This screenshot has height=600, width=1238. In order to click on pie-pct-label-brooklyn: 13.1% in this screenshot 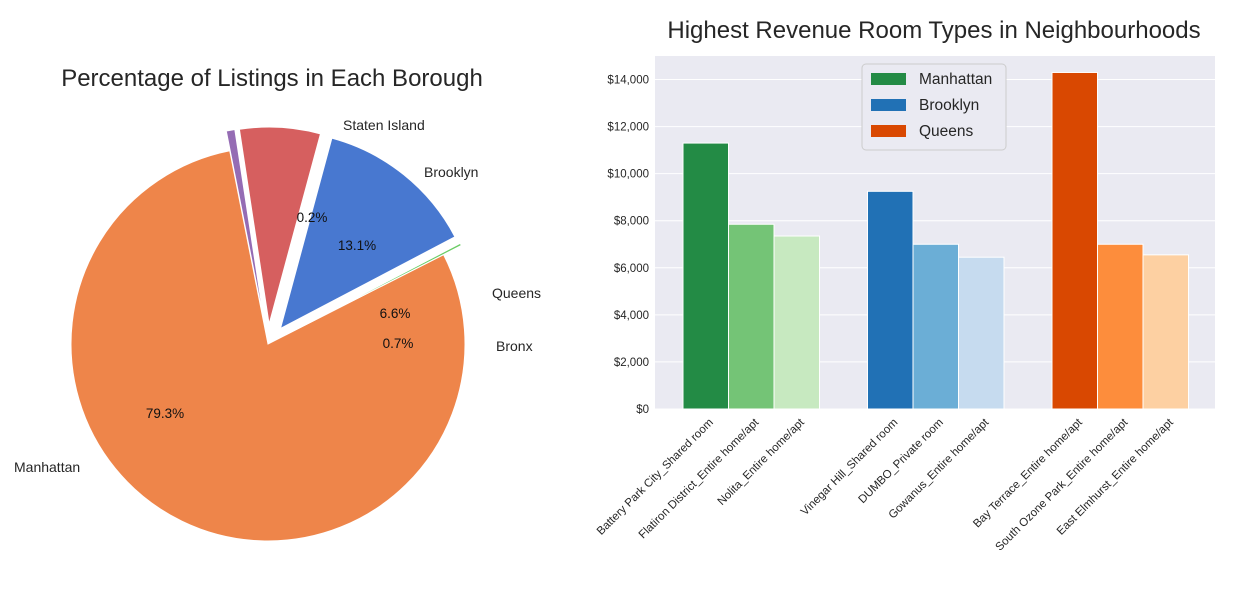, I will do `click(357, 245)`.